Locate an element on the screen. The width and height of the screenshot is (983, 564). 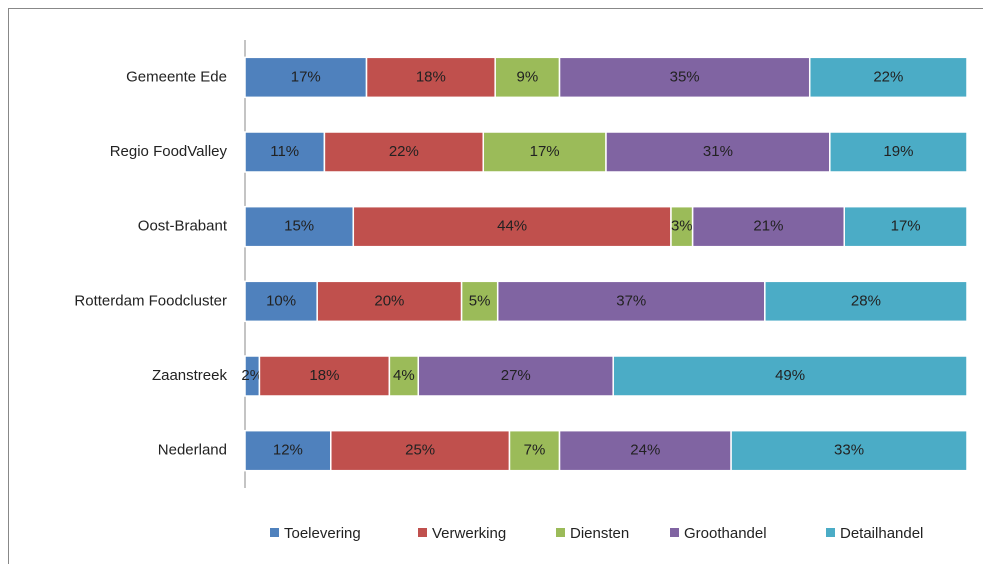
value-label: 27% is located at coordinates (516, 375).